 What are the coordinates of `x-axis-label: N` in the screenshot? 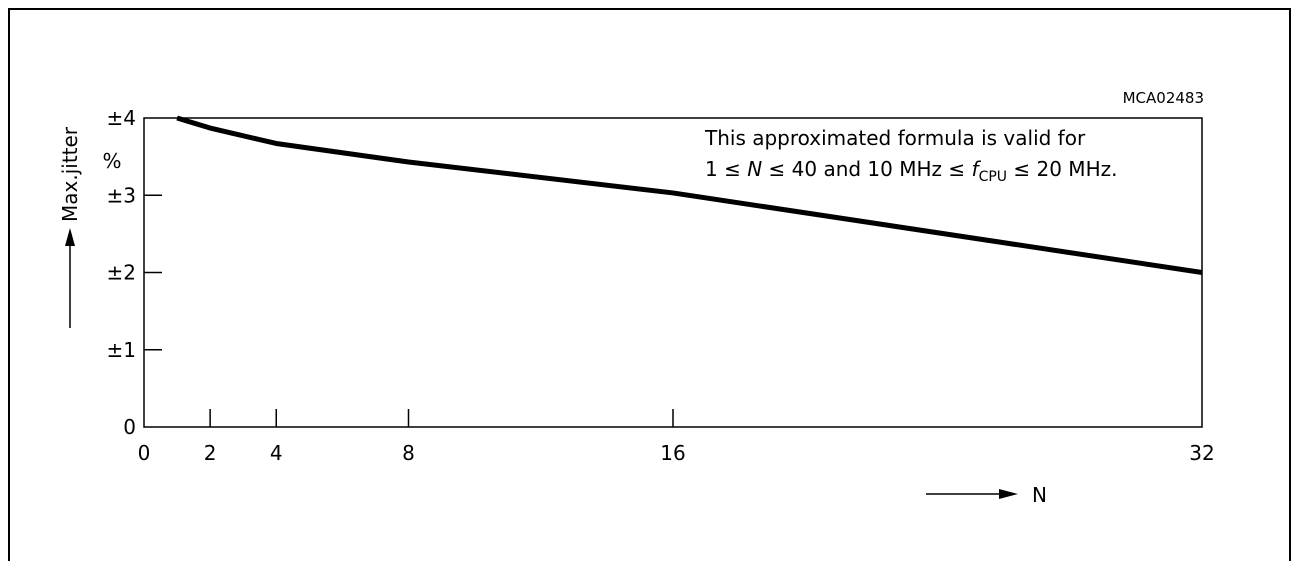 It's located at (1039, 495).